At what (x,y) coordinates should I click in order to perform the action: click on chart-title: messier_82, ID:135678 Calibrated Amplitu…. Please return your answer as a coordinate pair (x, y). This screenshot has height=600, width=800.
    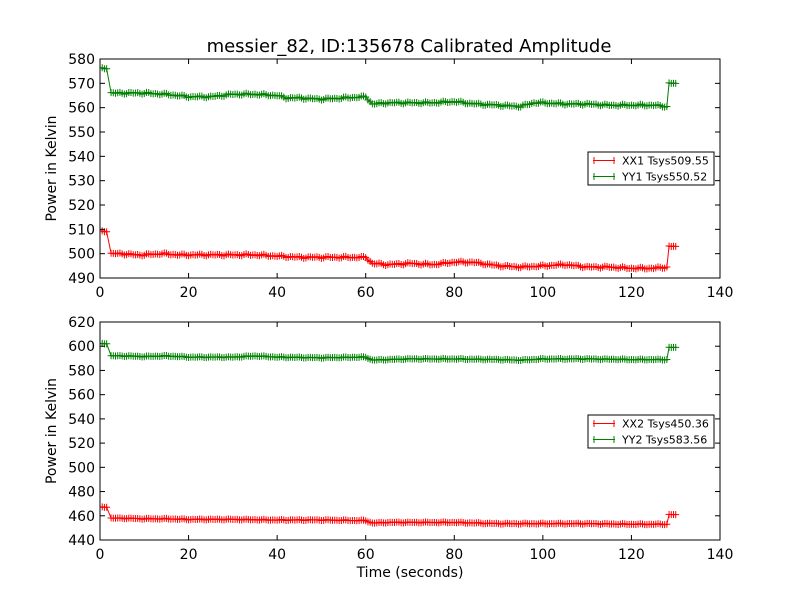
    Looking at the image, I should click on (409, 46).